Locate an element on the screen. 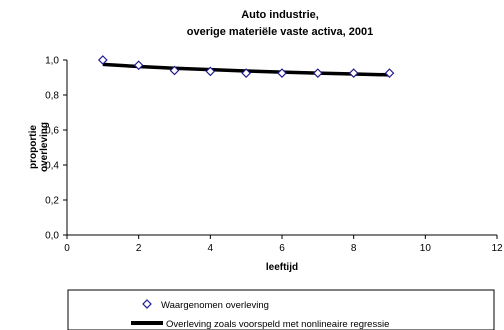  x-tick-label: 2 is located at coordinates (139, 248).